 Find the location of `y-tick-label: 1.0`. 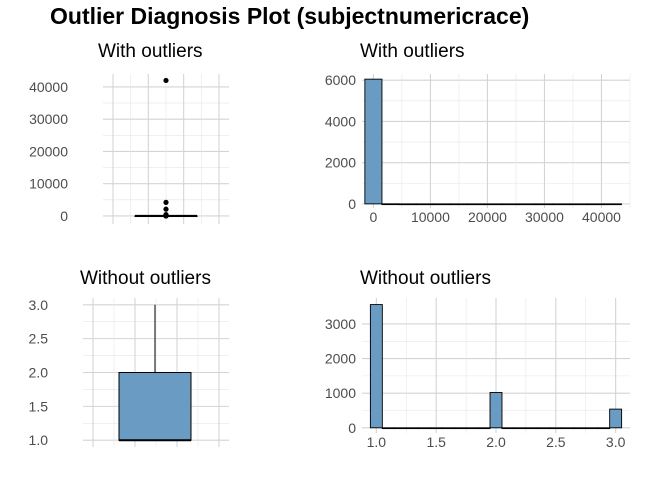

y-tick-label: 1.0 is located at coordinates (39, 440).